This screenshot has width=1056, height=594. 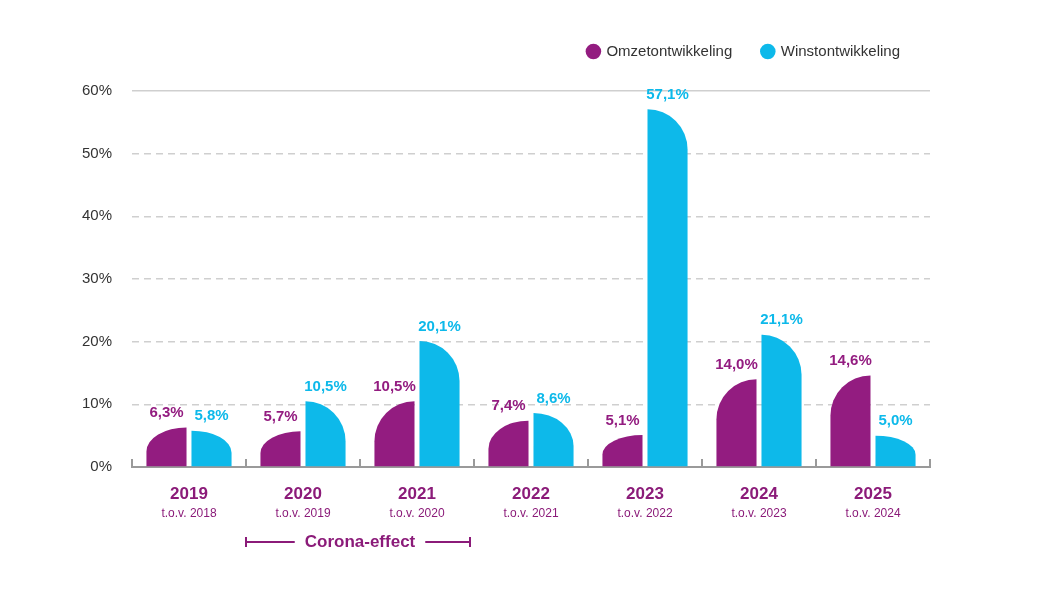 I want to click on x-tick-label: 2022 t.o.v. 2021, so click(x=531, y=502).